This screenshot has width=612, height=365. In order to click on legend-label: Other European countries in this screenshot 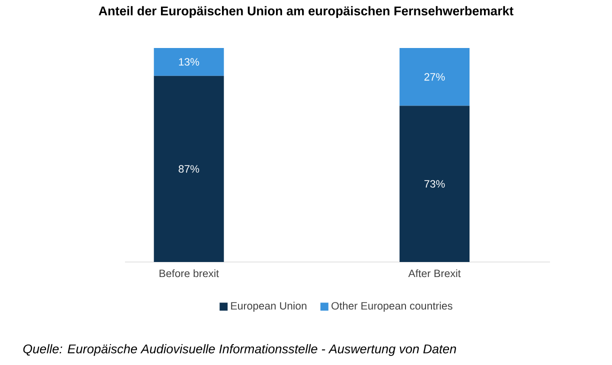, I will do `click(392, 307)`.